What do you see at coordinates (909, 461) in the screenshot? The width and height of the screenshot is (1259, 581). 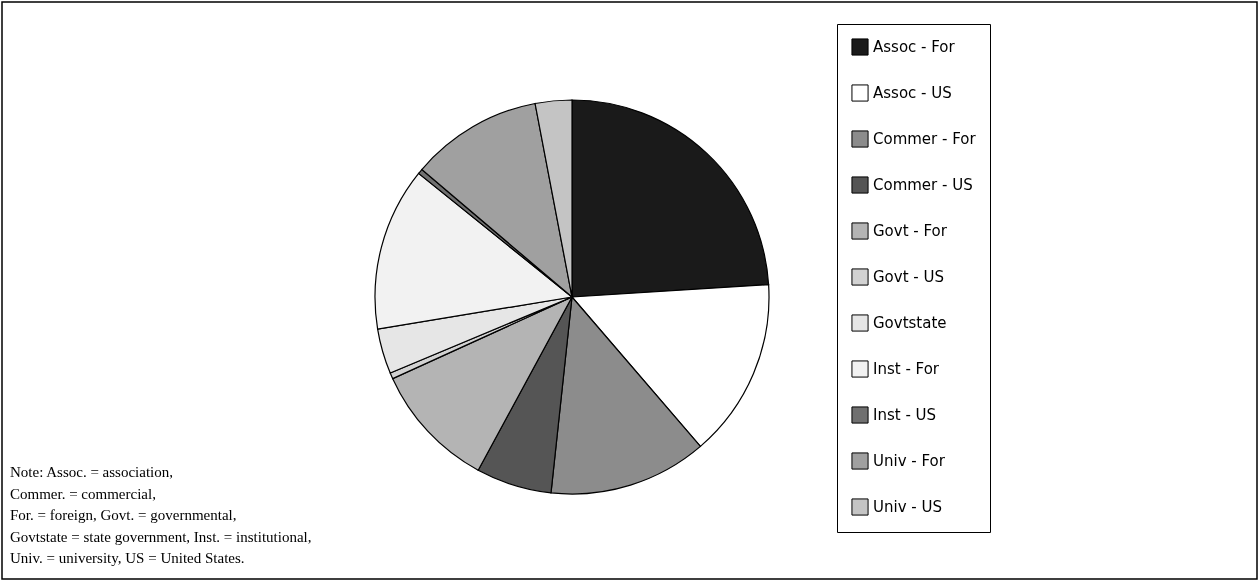 I see `legend-label: Univ - For` at bounding box center [909, 461].